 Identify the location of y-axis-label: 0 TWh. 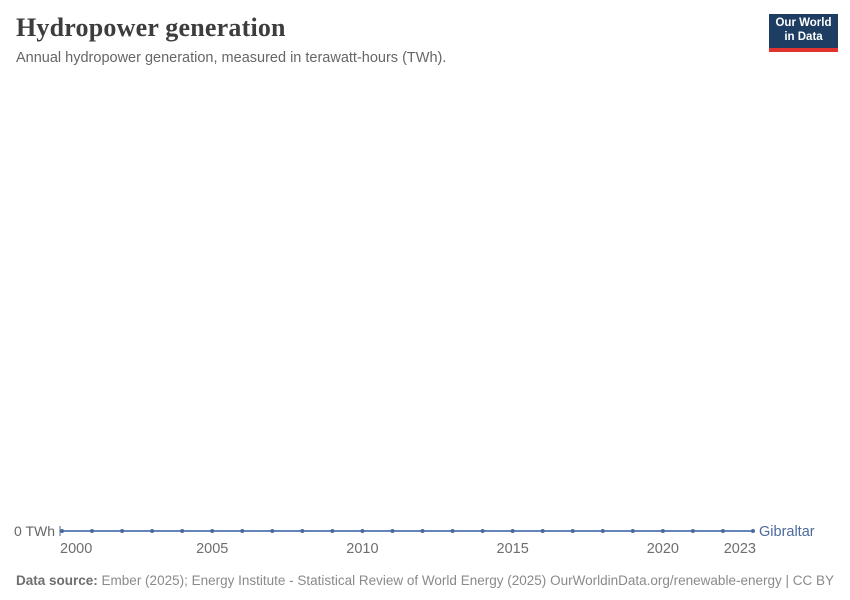
(34, 531).